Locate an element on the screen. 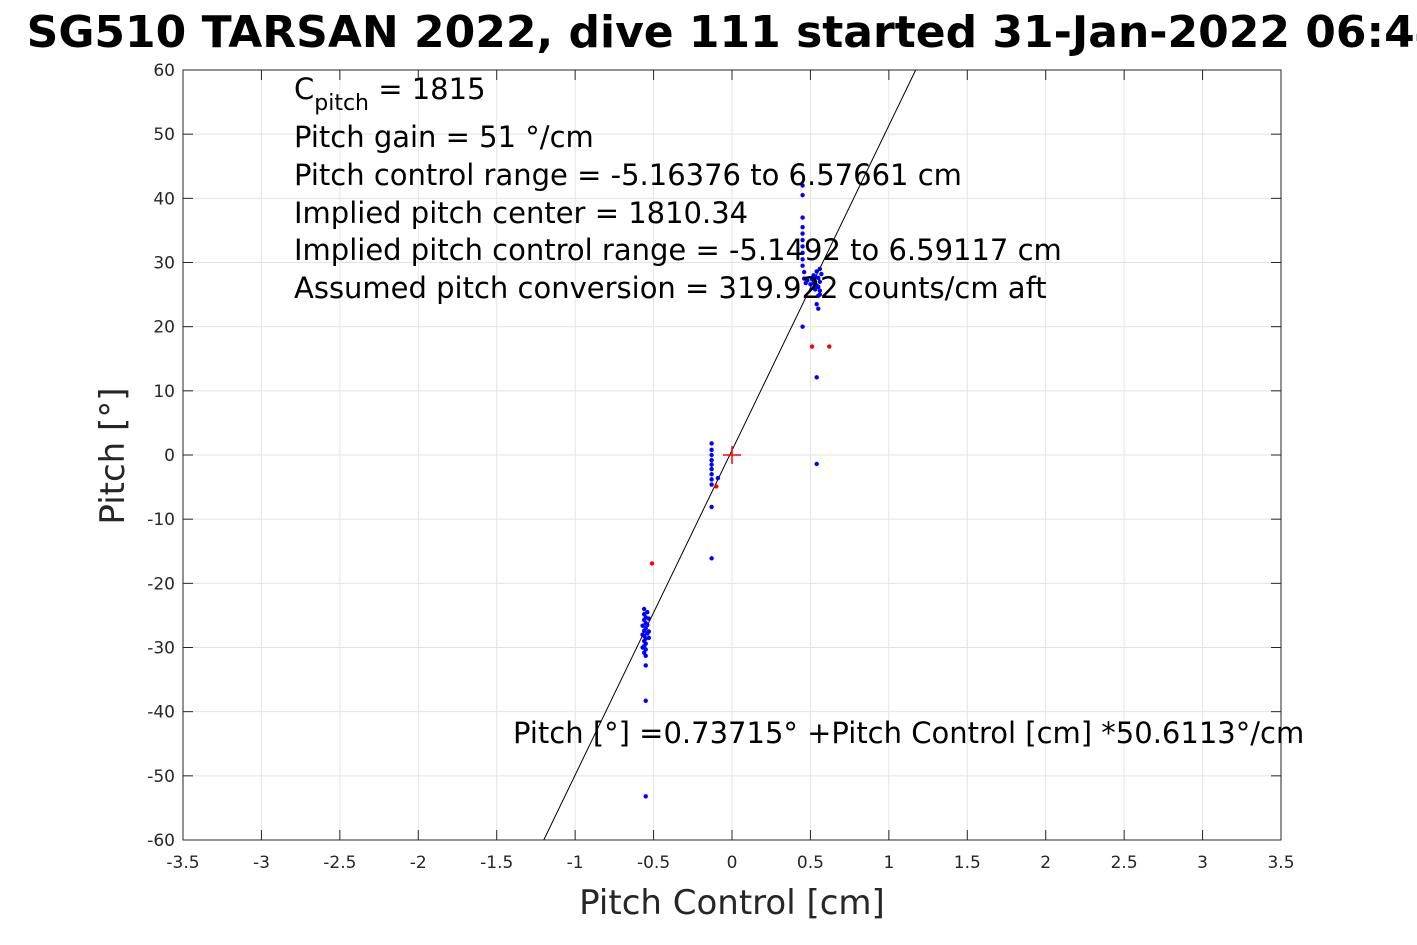 The height and width of the screenshot is (945, 1417). center-marker-group is located at coordinates (732, 455).